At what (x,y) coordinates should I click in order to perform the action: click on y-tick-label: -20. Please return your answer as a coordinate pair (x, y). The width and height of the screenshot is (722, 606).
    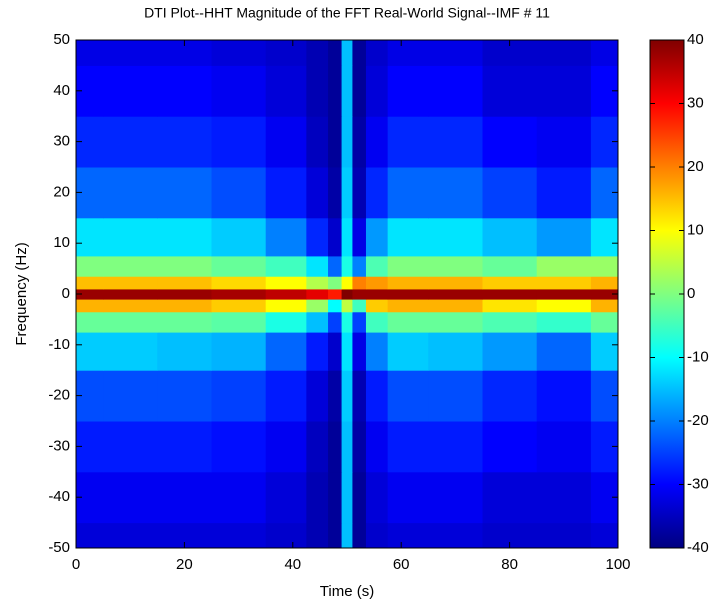
    Looking at the image, I should click on (59, 395).